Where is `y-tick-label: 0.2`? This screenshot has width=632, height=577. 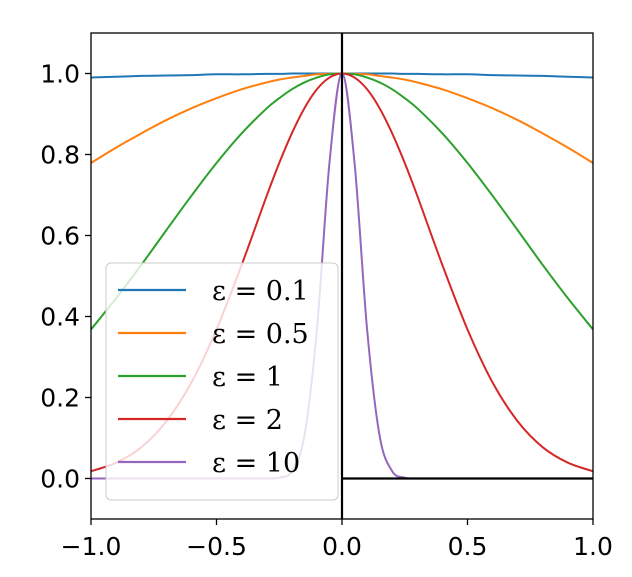
y-tick-label: 0.2 is located at coordinates (60, 398).